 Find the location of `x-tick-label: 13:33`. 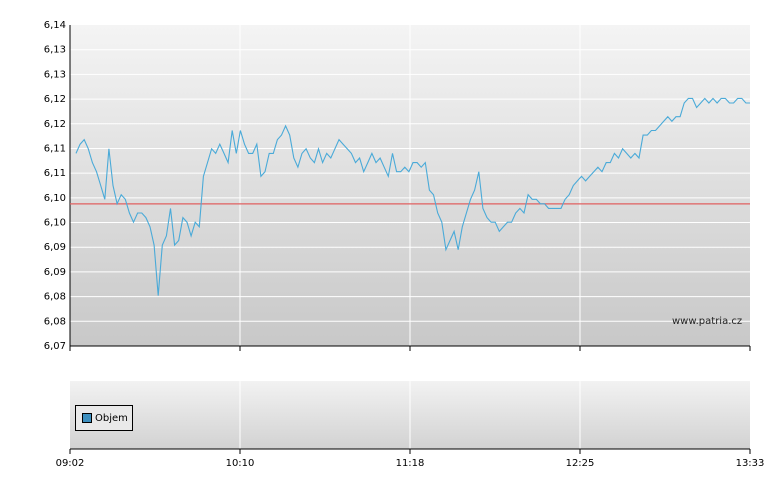

x-tick-label: 13:33 is located at coordinates (750, 463).